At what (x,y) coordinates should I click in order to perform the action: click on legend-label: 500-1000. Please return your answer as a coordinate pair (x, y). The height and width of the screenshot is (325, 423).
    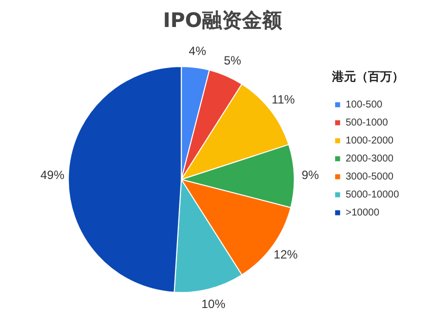
    Looking at the image, I should click on (367, 122).